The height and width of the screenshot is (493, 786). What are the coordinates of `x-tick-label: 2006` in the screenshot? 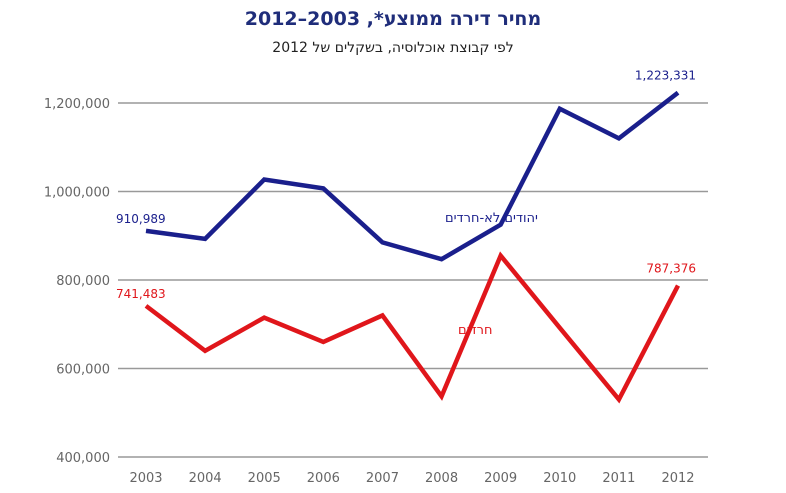 It's located at (323, 478).